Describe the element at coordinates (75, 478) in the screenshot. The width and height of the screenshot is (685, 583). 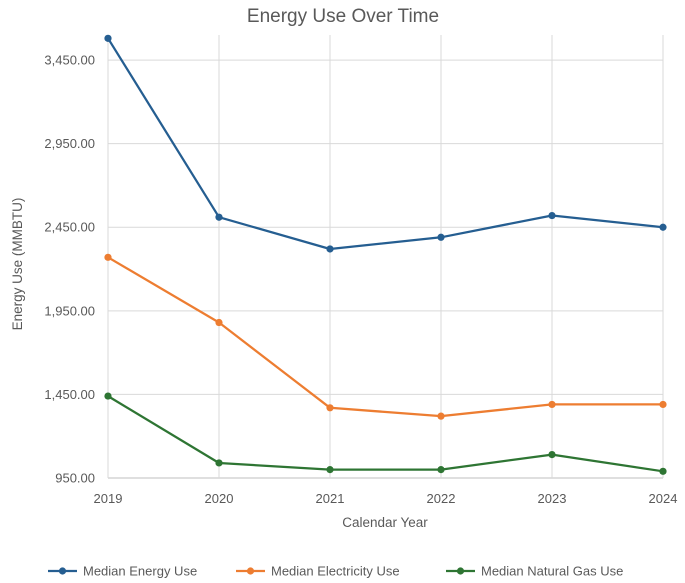
I see `y-tick-label: 950.00` at that location.